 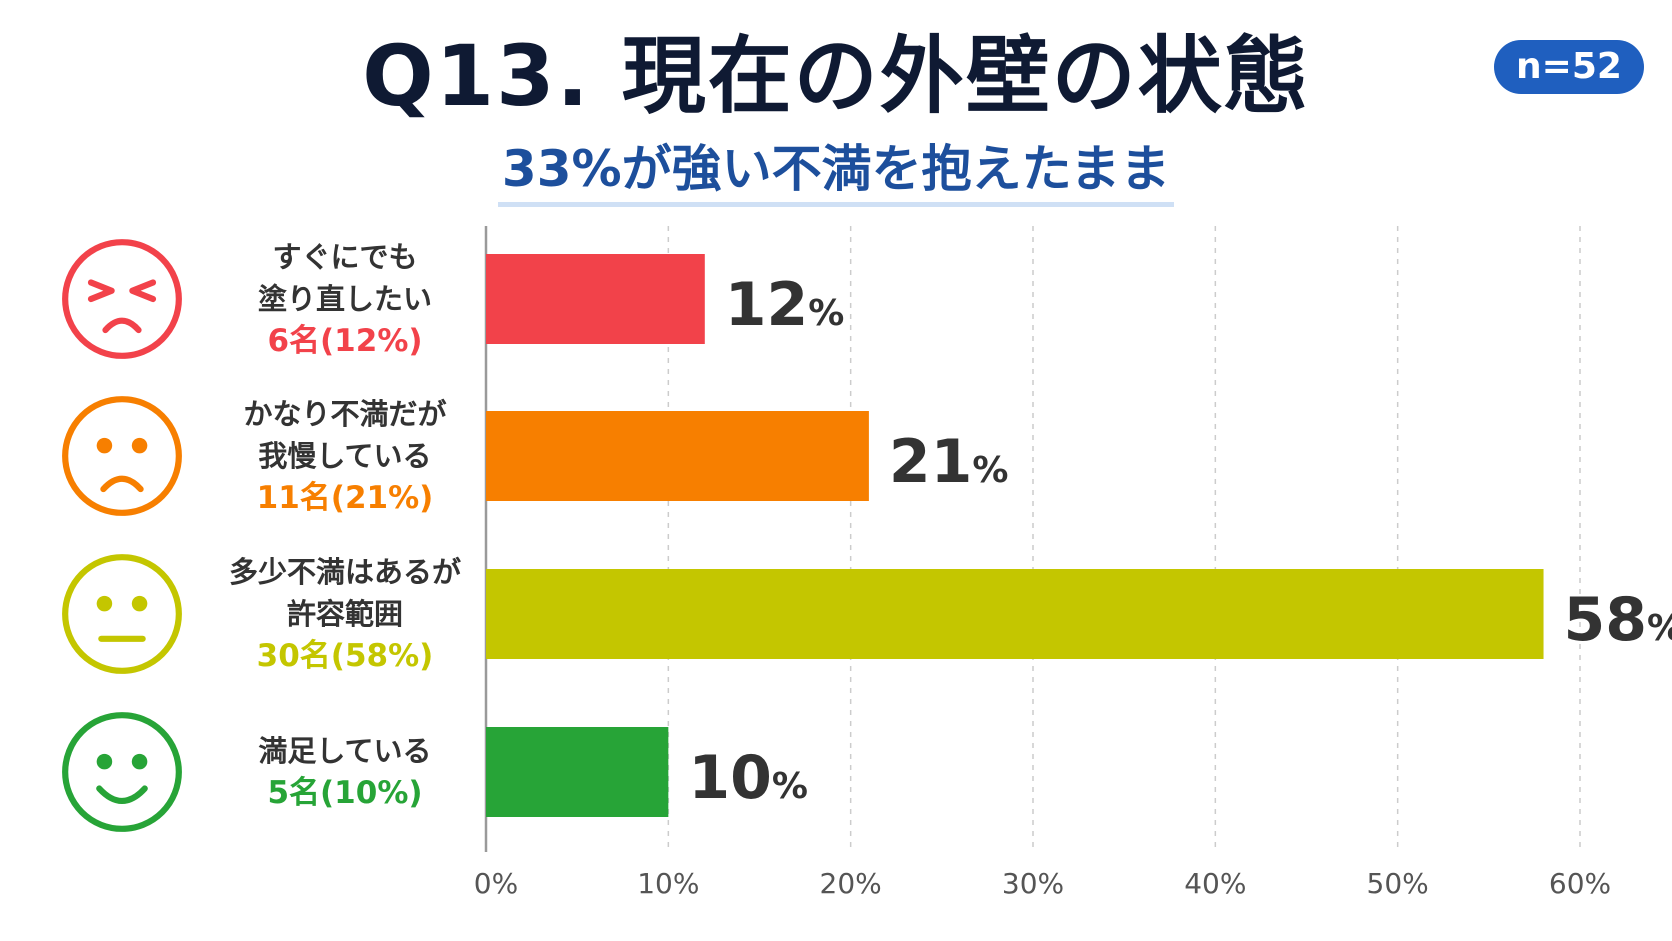 What do you see at coordinates (851, 883) in the screenshot?
I see `x-tick-label: 20%` at bounding box center [851, 883].